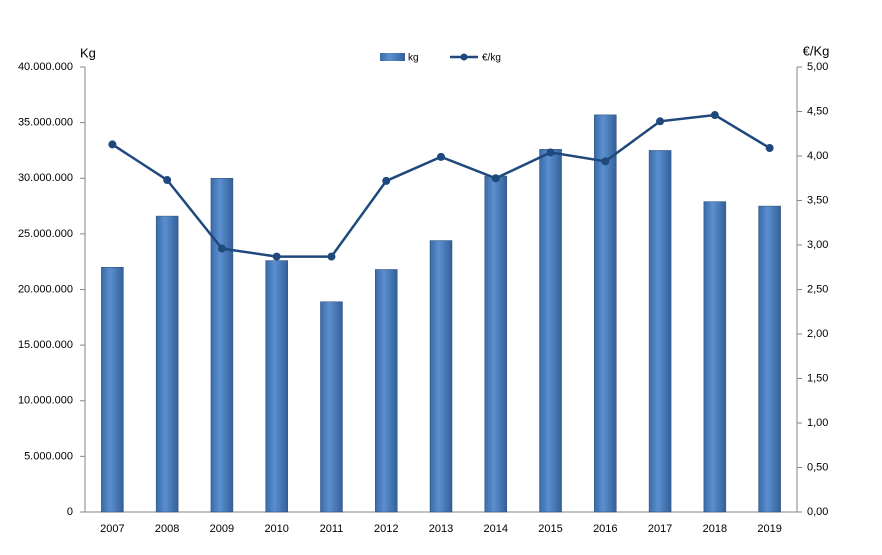 The width and height of the screenshot is (882, 555). Describe the element at coordinates (660, 529) in the screenshot. I see `x-tick-label: 2017` at that location.